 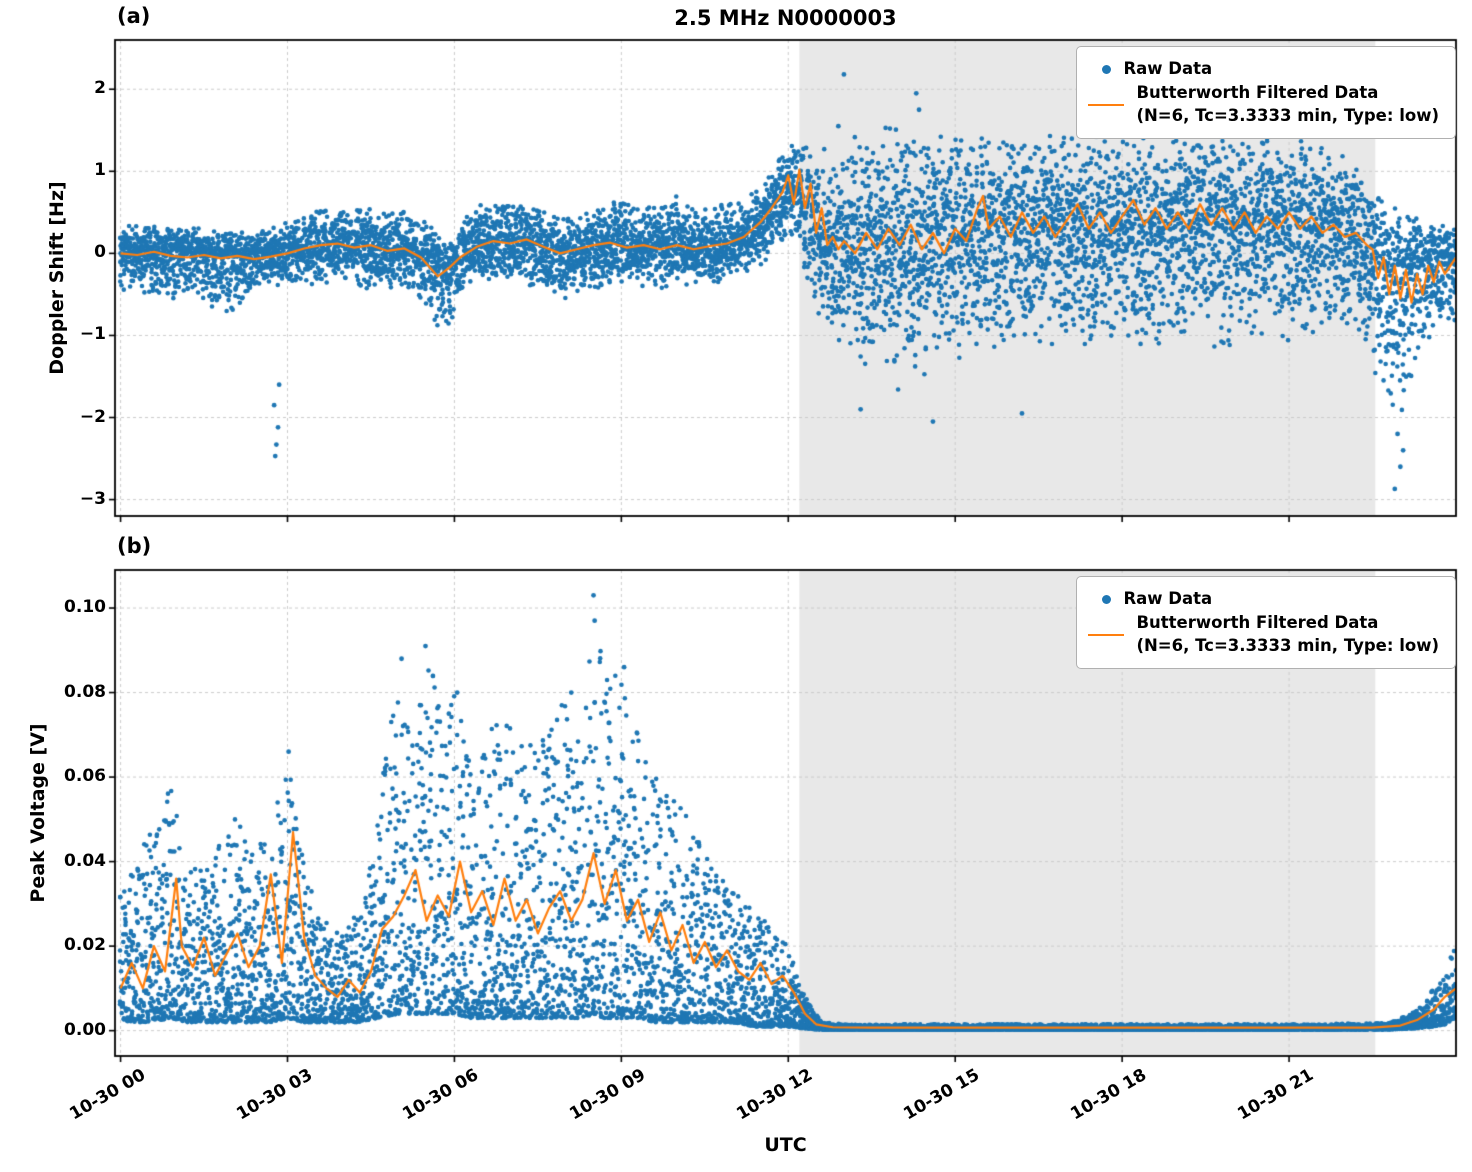 I want to click on y-tick-label: 0.10, so click(x=85, y=607).